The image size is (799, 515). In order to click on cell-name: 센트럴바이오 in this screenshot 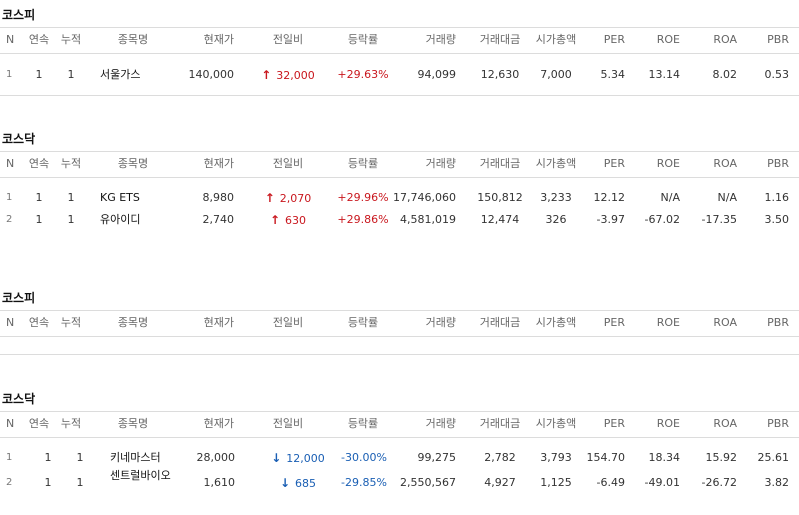, I will do `click(140, 475)`.